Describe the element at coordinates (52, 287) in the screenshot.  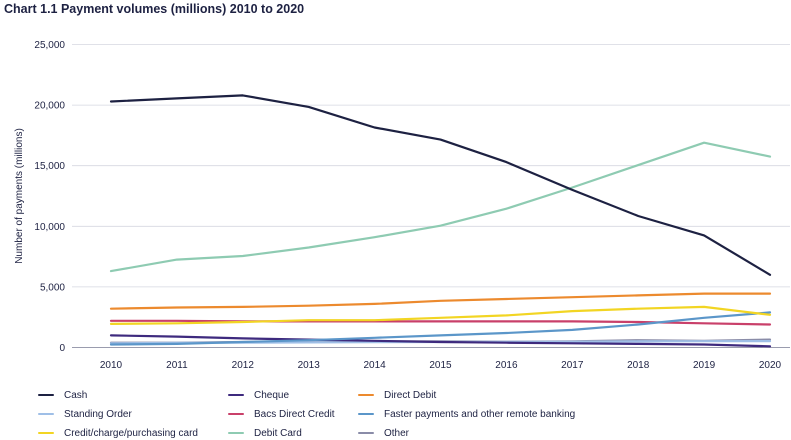
I see `y-tick-label: 5,000` at that location.